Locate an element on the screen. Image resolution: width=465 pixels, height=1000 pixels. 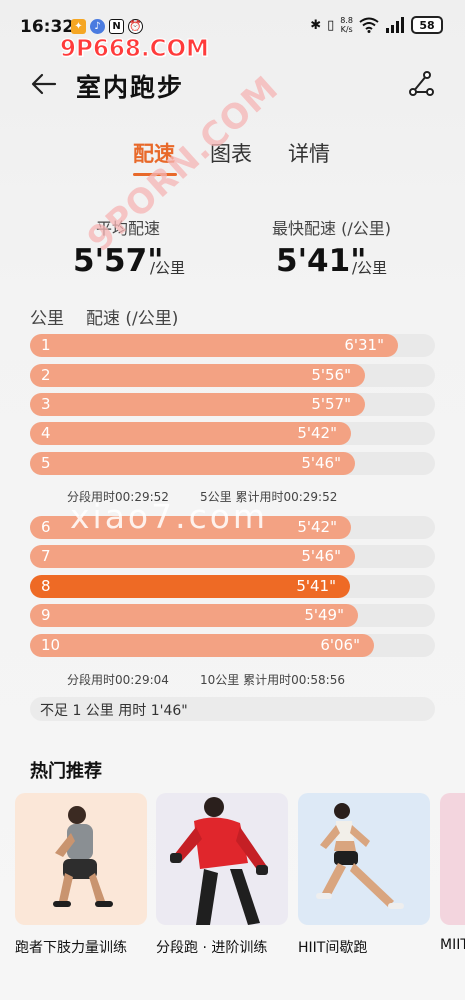
row-km: 3 is located at coordinates (46, 404).